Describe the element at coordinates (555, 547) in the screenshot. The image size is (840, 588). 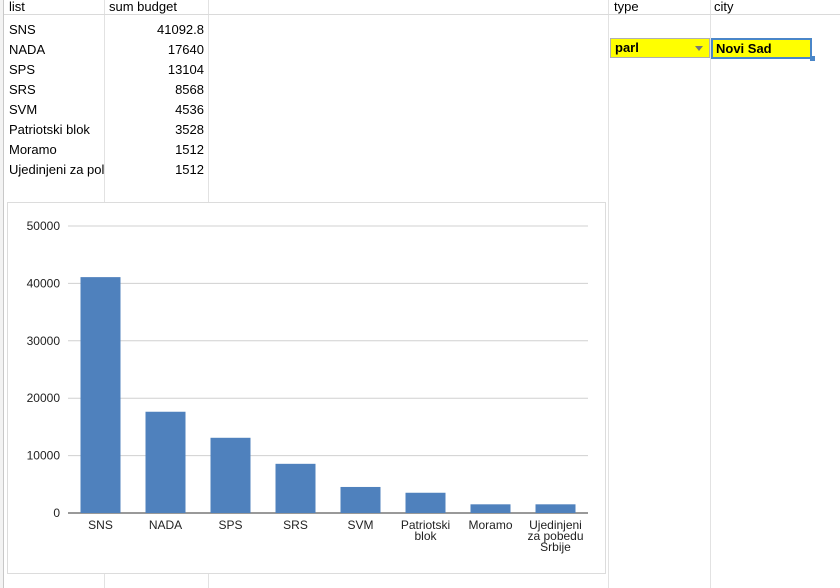
I see `x-tick-label: Srbije` at that location.